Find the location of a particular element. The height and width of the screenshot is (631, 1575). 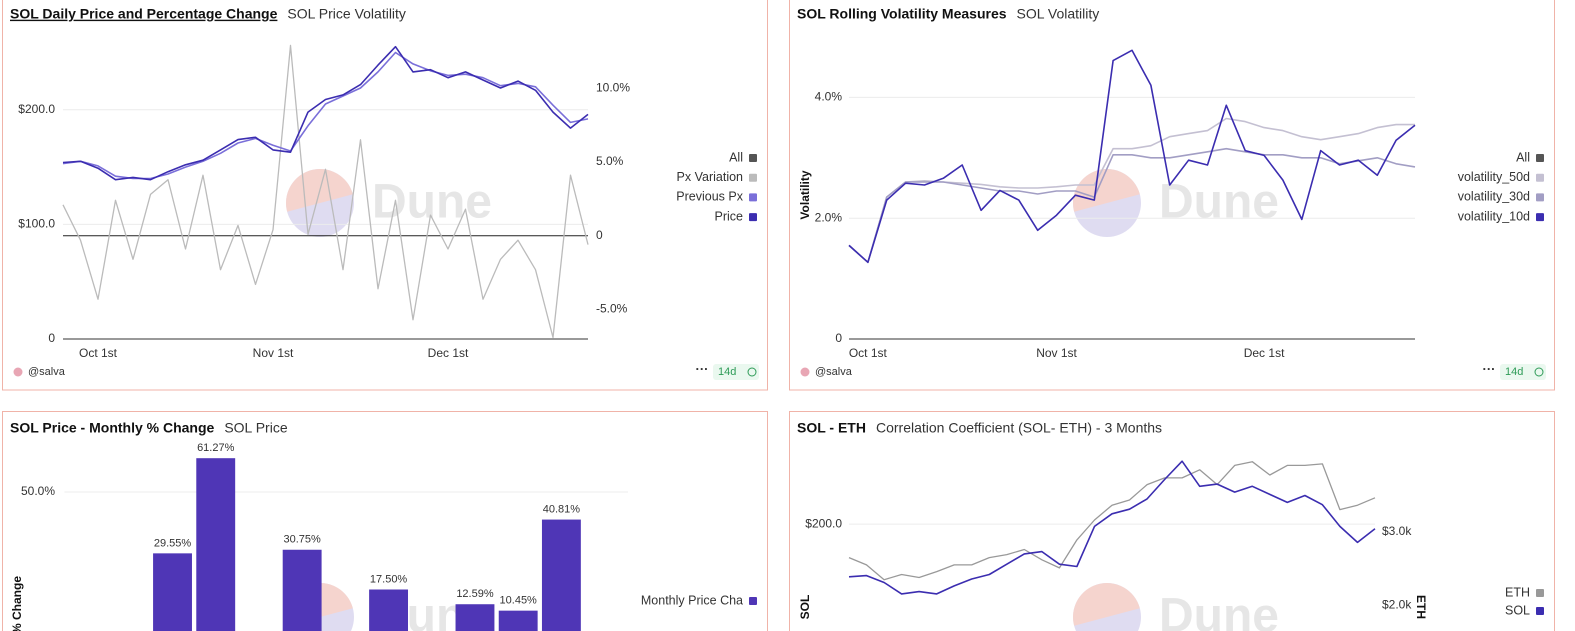

legend-label: volatility_50d is located at coordinates (1494, 177).